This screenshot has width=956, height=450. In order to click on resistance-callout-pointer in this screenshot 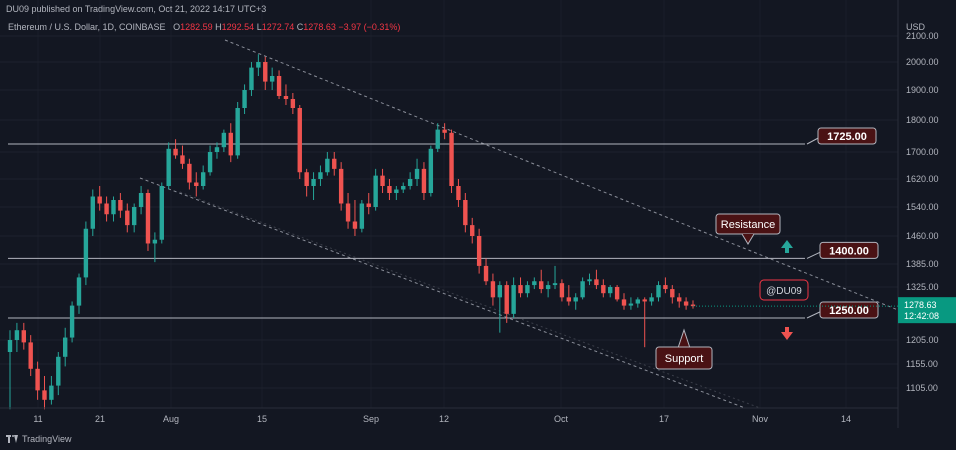, I will do `click(748, 239)`.